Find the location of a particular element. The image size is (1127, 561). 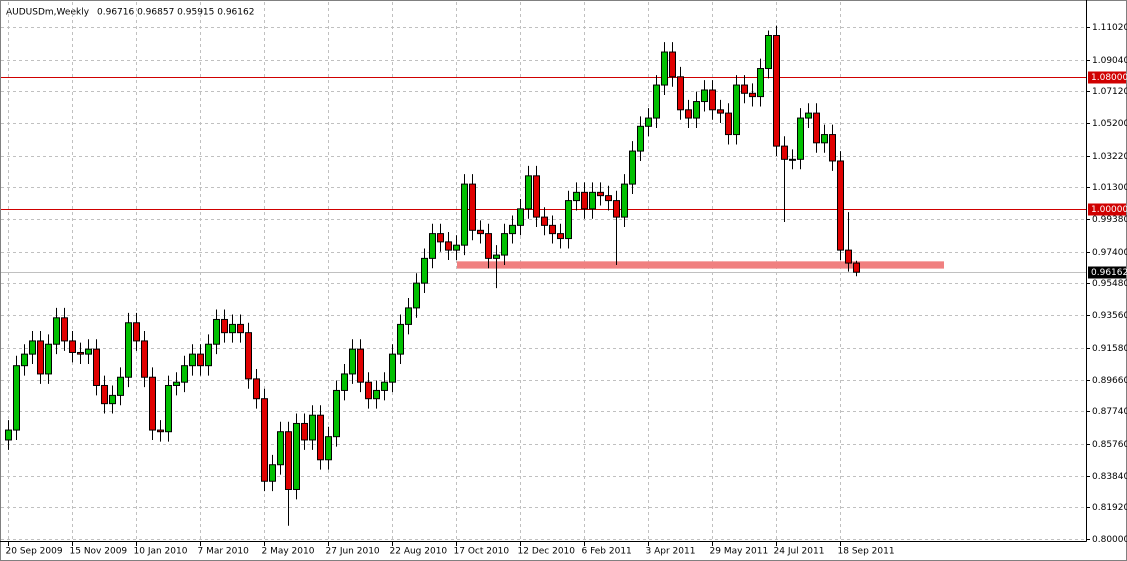

last-price-tag is located at coordinates (1107, 272).